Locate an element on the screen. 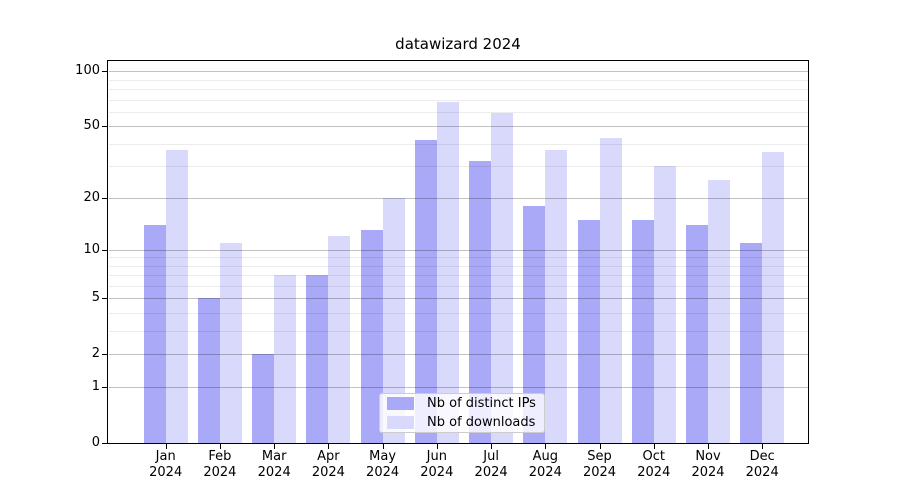 Image resolution: width=900 pixels, height=500 pixels. bar-distinct-ips-may is located at coordinates (371, 336).